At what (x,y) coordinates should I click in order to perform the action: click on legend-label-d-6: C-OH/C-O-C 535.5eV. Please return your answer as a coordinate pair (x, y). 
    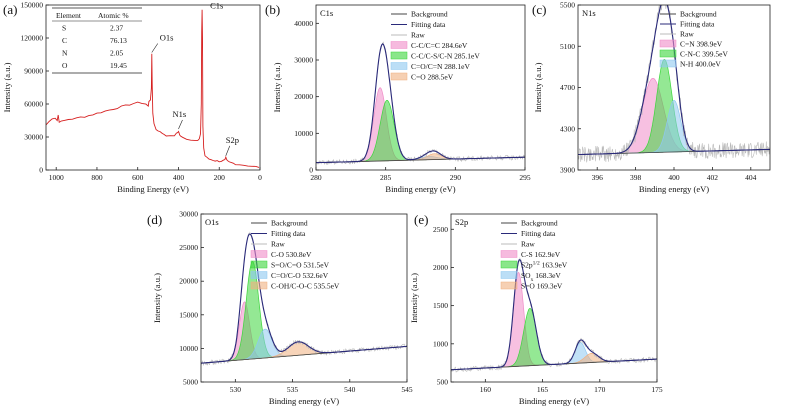
    Looking at the image, I should click on (305, 286).